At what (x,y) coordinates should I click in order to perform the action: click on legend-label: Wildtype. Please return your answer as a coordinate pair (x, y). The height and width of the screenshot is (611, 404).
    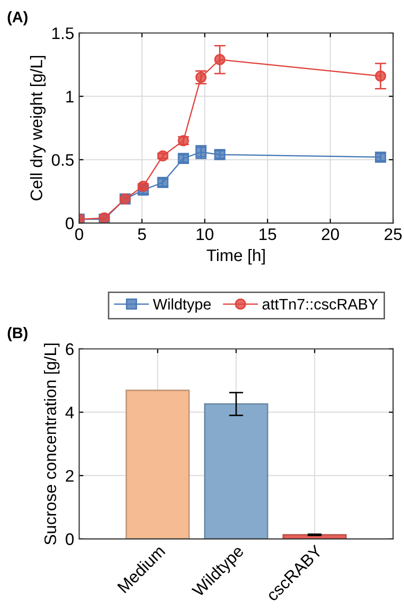
    Looking at the image, I should click on (181, 305).